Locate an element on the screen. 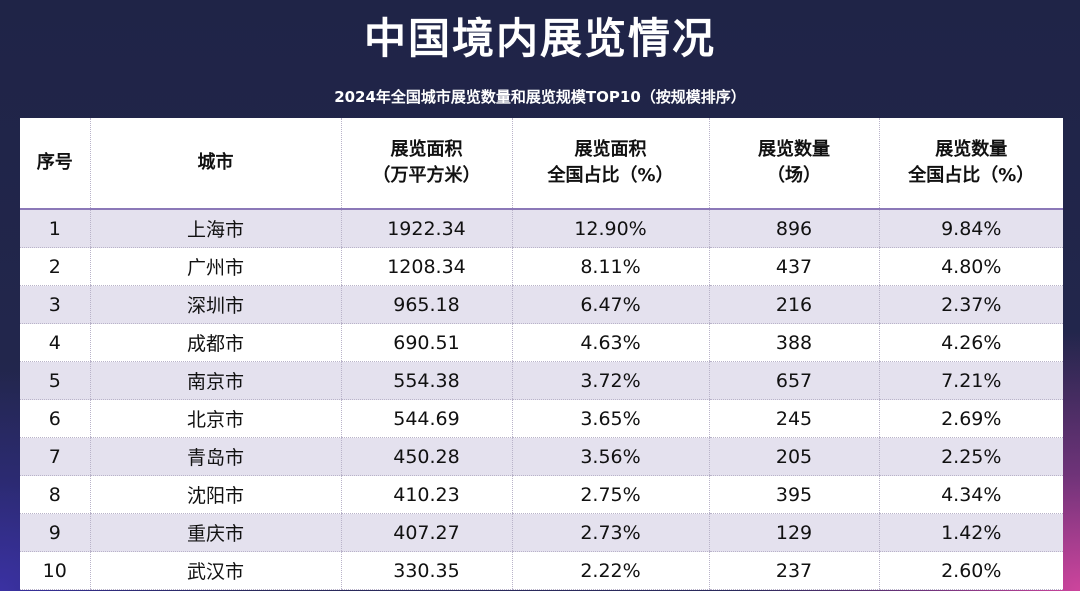 The image size is (1080, 591). cell-area-share: 6.47% is located at coordinates (610, 304).